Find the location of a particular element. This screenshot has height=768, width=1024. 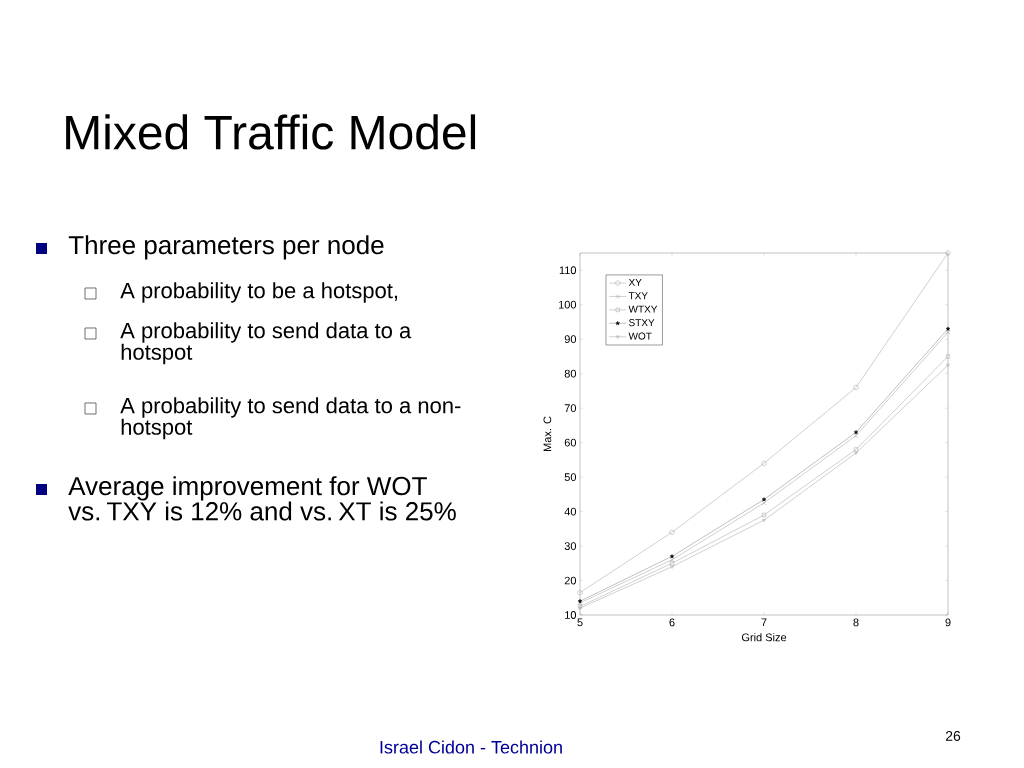

y-tick-label: 10 is located at coordinates (571, 615).